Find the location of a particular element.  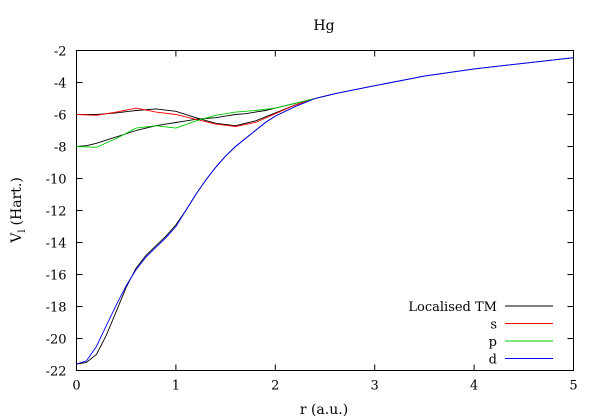

y-axis-label-unit: (Hart.) is located at coordinates (17, 201).